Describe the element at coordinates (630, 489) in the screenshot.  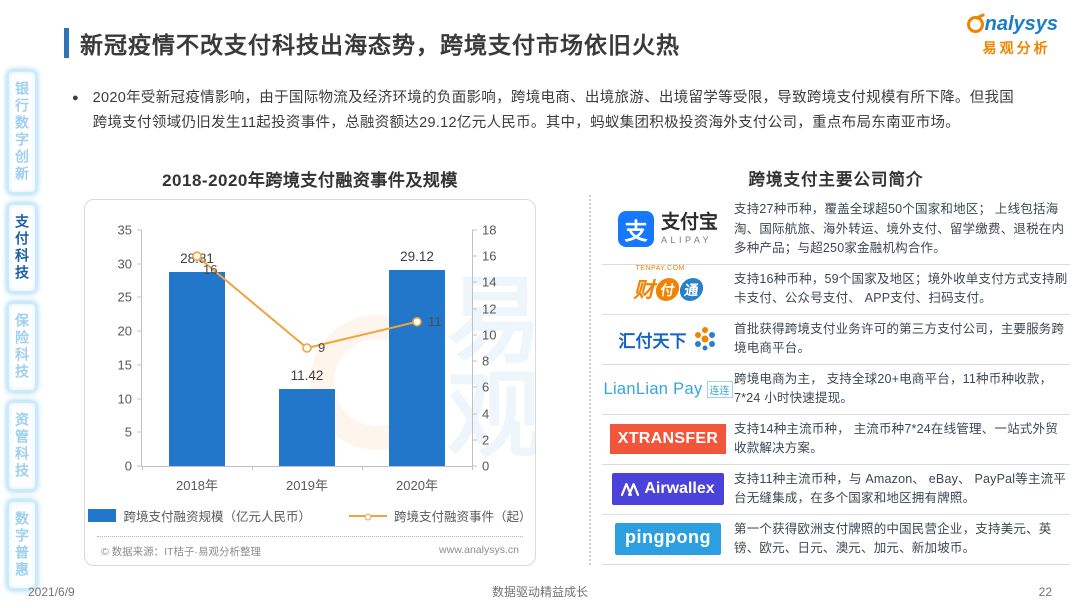
I see `airwallex-mark-icon` at that location.